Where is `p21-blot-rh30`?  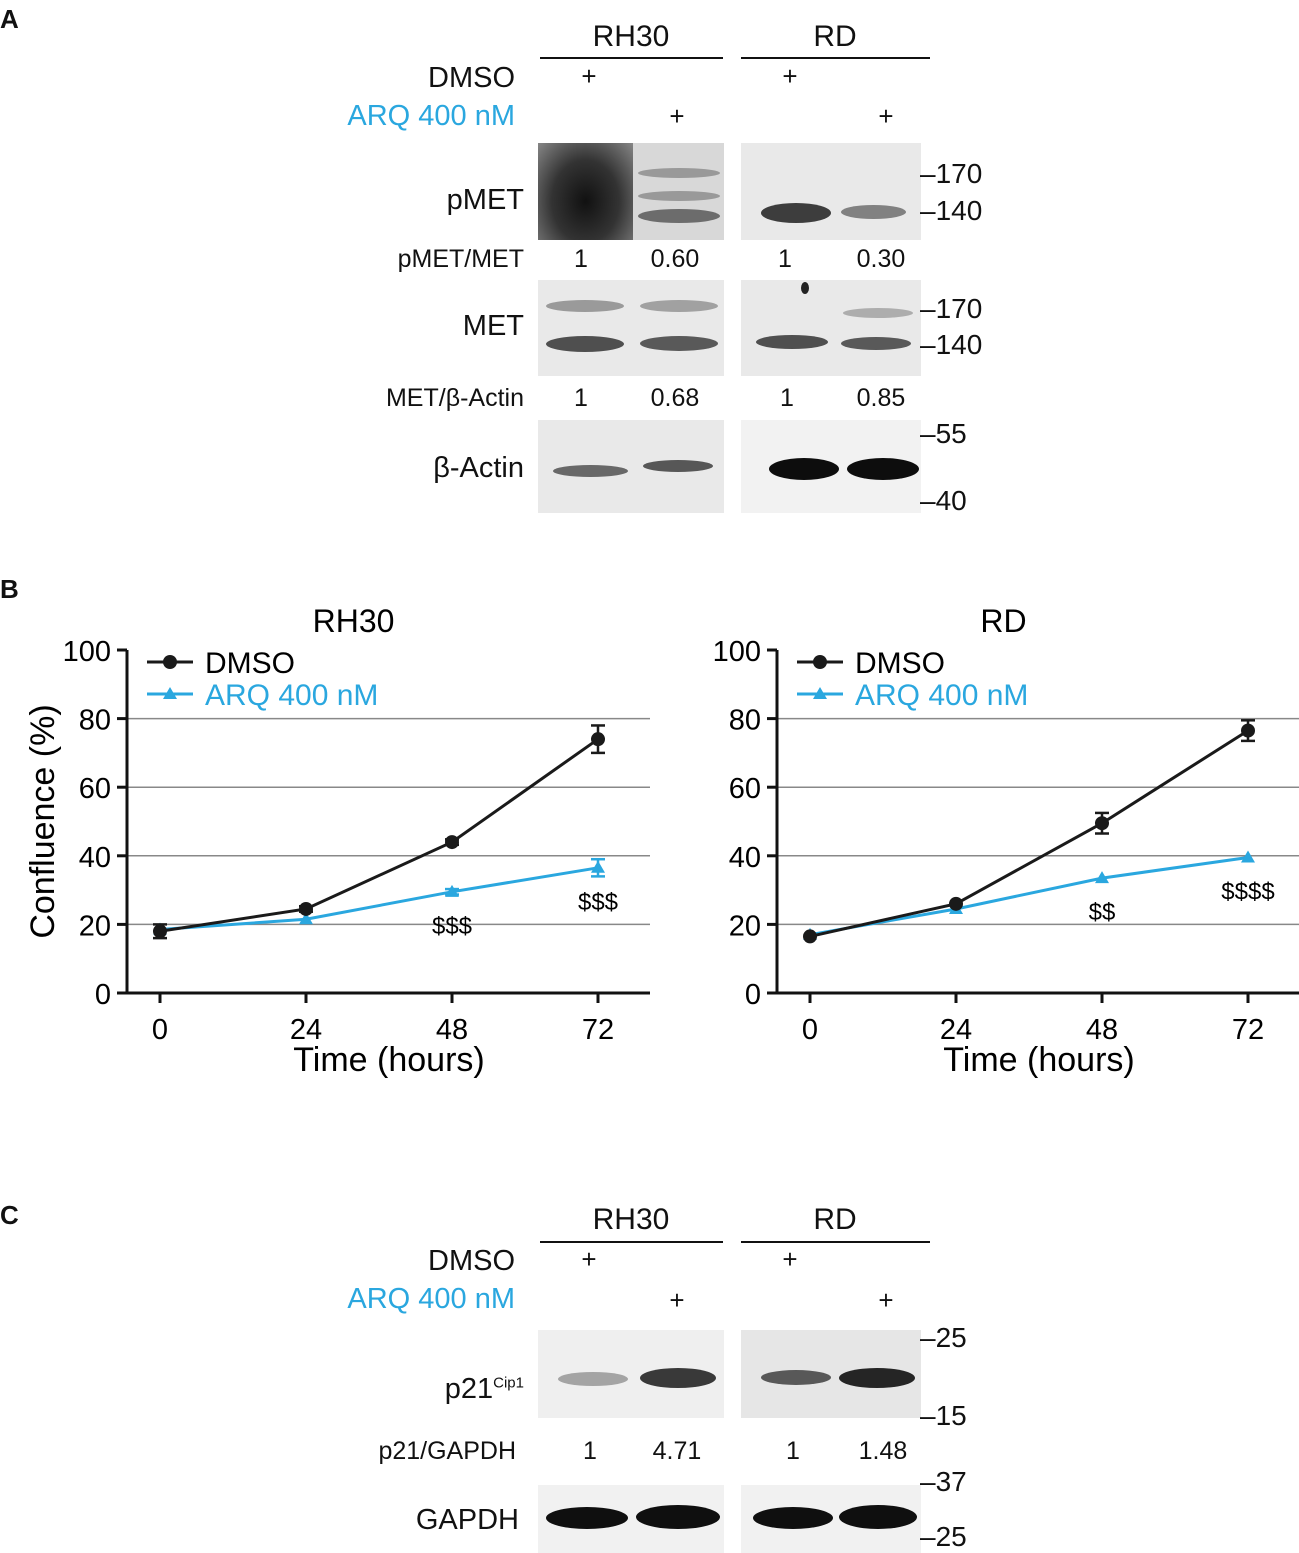 p21-blot-rh30 is located at coordinates (631, 1374).